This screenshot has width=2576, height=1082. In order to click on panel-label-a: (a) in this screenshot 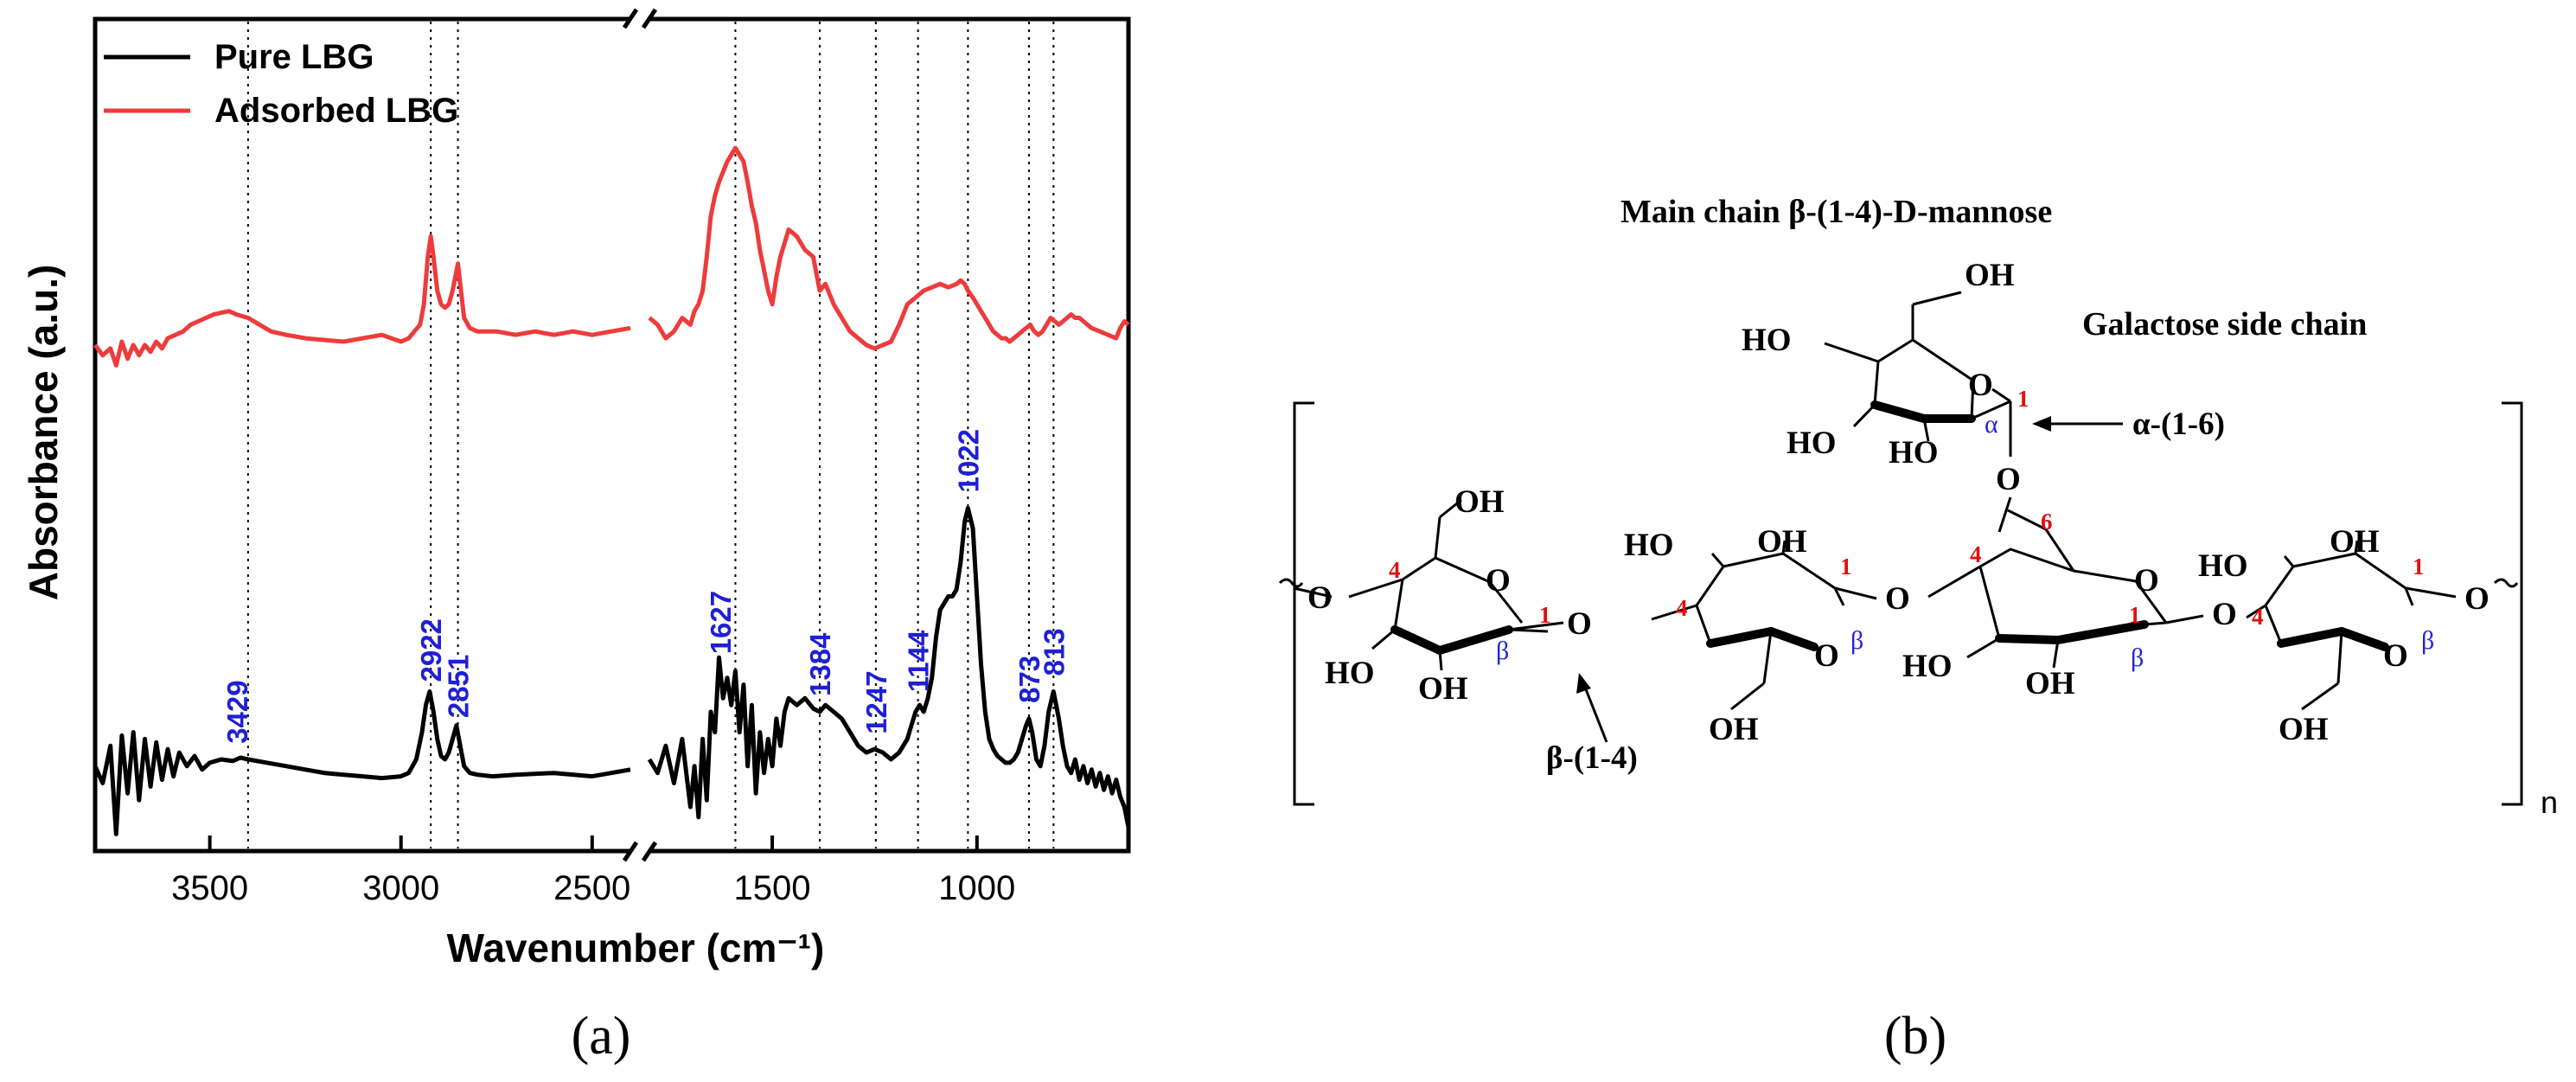, I will do `click(602, 1036)`.